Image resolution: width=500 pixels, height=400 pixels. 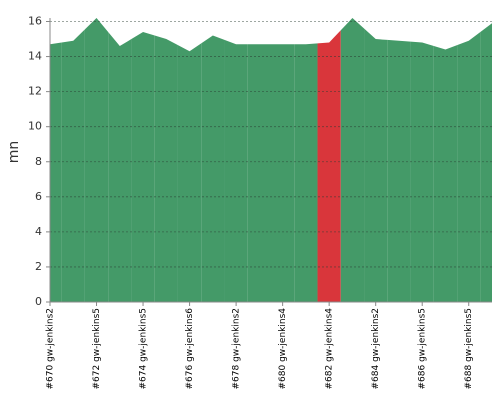 What do you see at coordinates (283, 349) in the screenshot?
I see `x-tick-label: #680 gw-jenkins4` at bounding box center [283, 349].